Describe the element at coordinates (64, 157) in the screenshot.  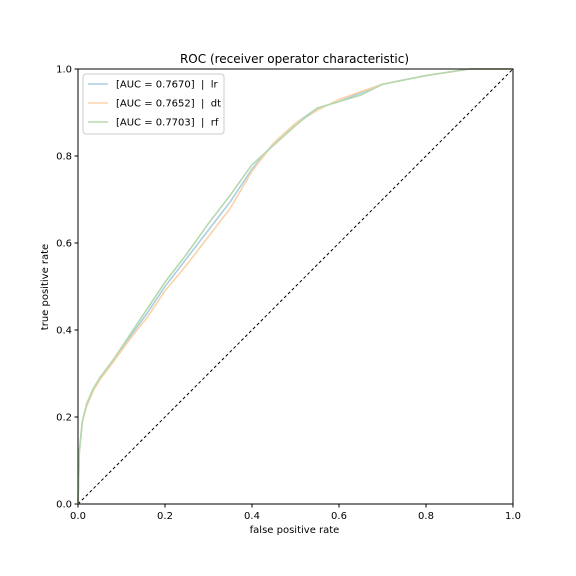
I see `y-tick-label: 0.8` at that location.